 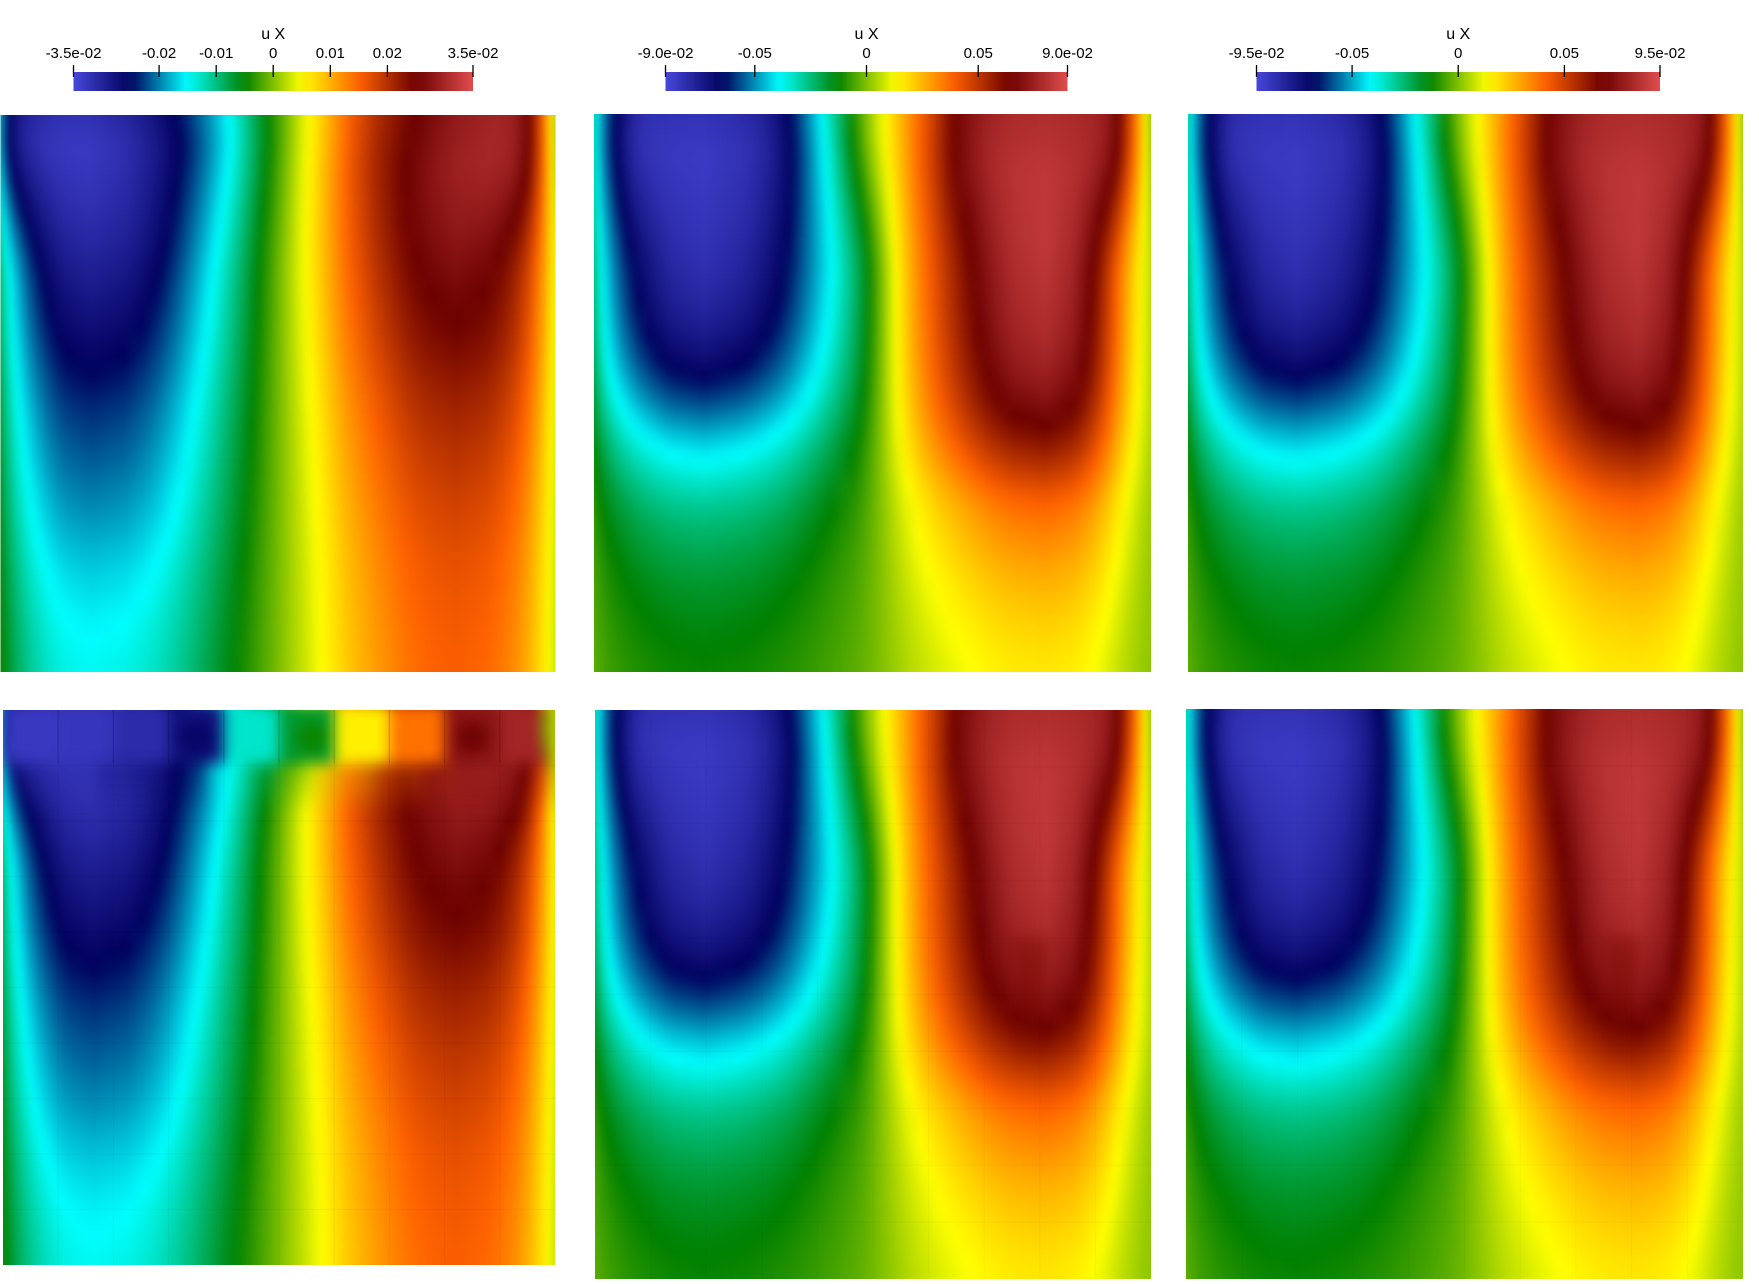 What do you see at coordinates (74, 53) in the screenshot?
I see `svg-text: -3.5e-02` at bounding box center [74, 53].